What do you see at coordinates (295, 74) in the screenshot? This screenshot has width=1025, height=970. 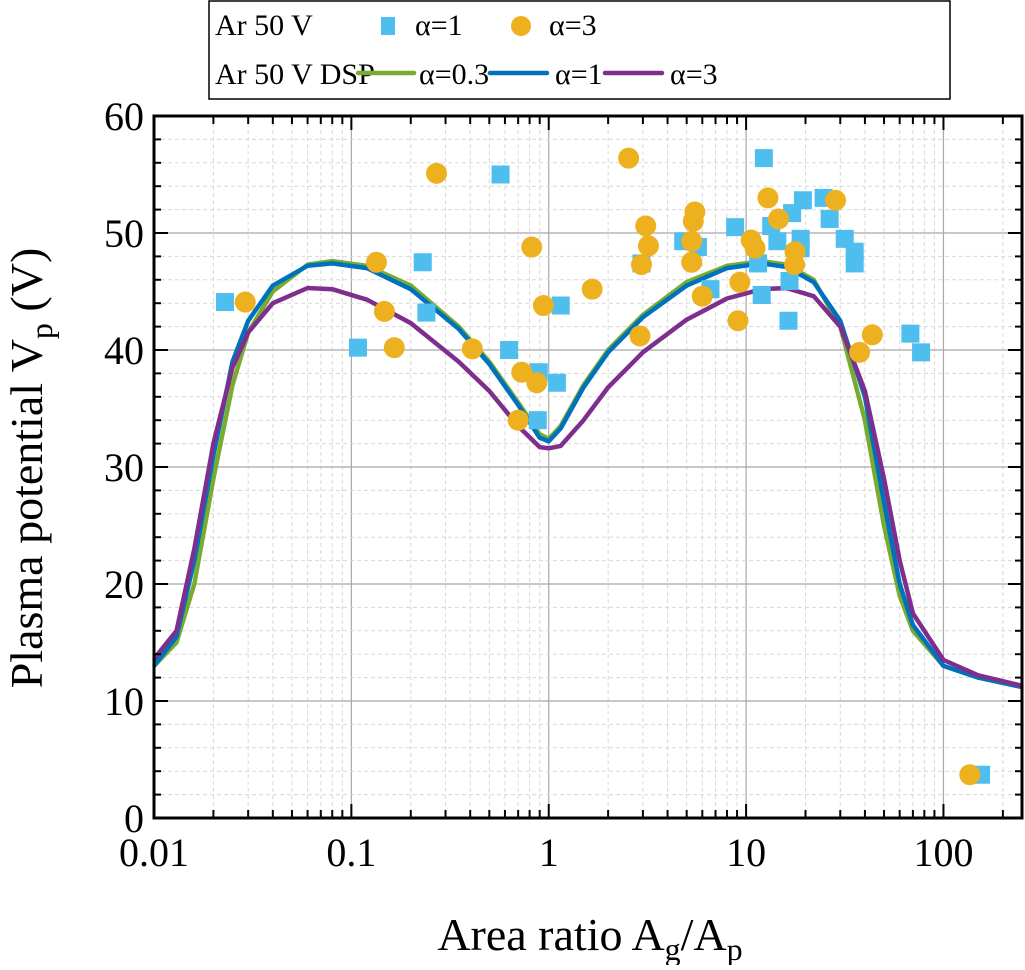 I see `legend-row2-label: Ar 50 V DSP` at bounding box center [295, 74].